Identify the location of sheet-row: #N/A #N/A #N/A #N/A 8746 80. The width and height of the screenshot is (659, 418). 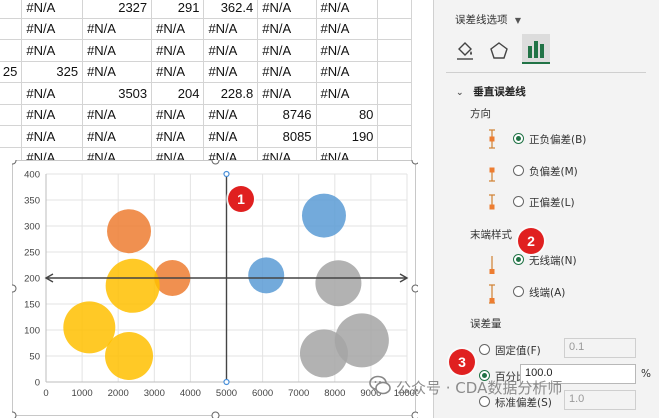
(206, 114).